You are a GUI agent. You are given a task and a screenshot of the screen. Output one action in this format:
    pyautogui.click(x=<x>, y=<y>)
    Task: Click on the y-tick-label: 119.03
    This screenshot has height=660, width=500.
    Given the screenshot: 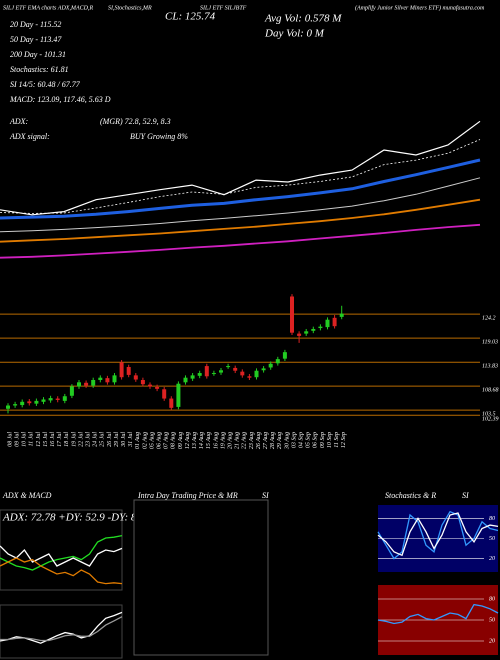 What is the action you would take?
    pyautogui.click(x=490, y=342)
    